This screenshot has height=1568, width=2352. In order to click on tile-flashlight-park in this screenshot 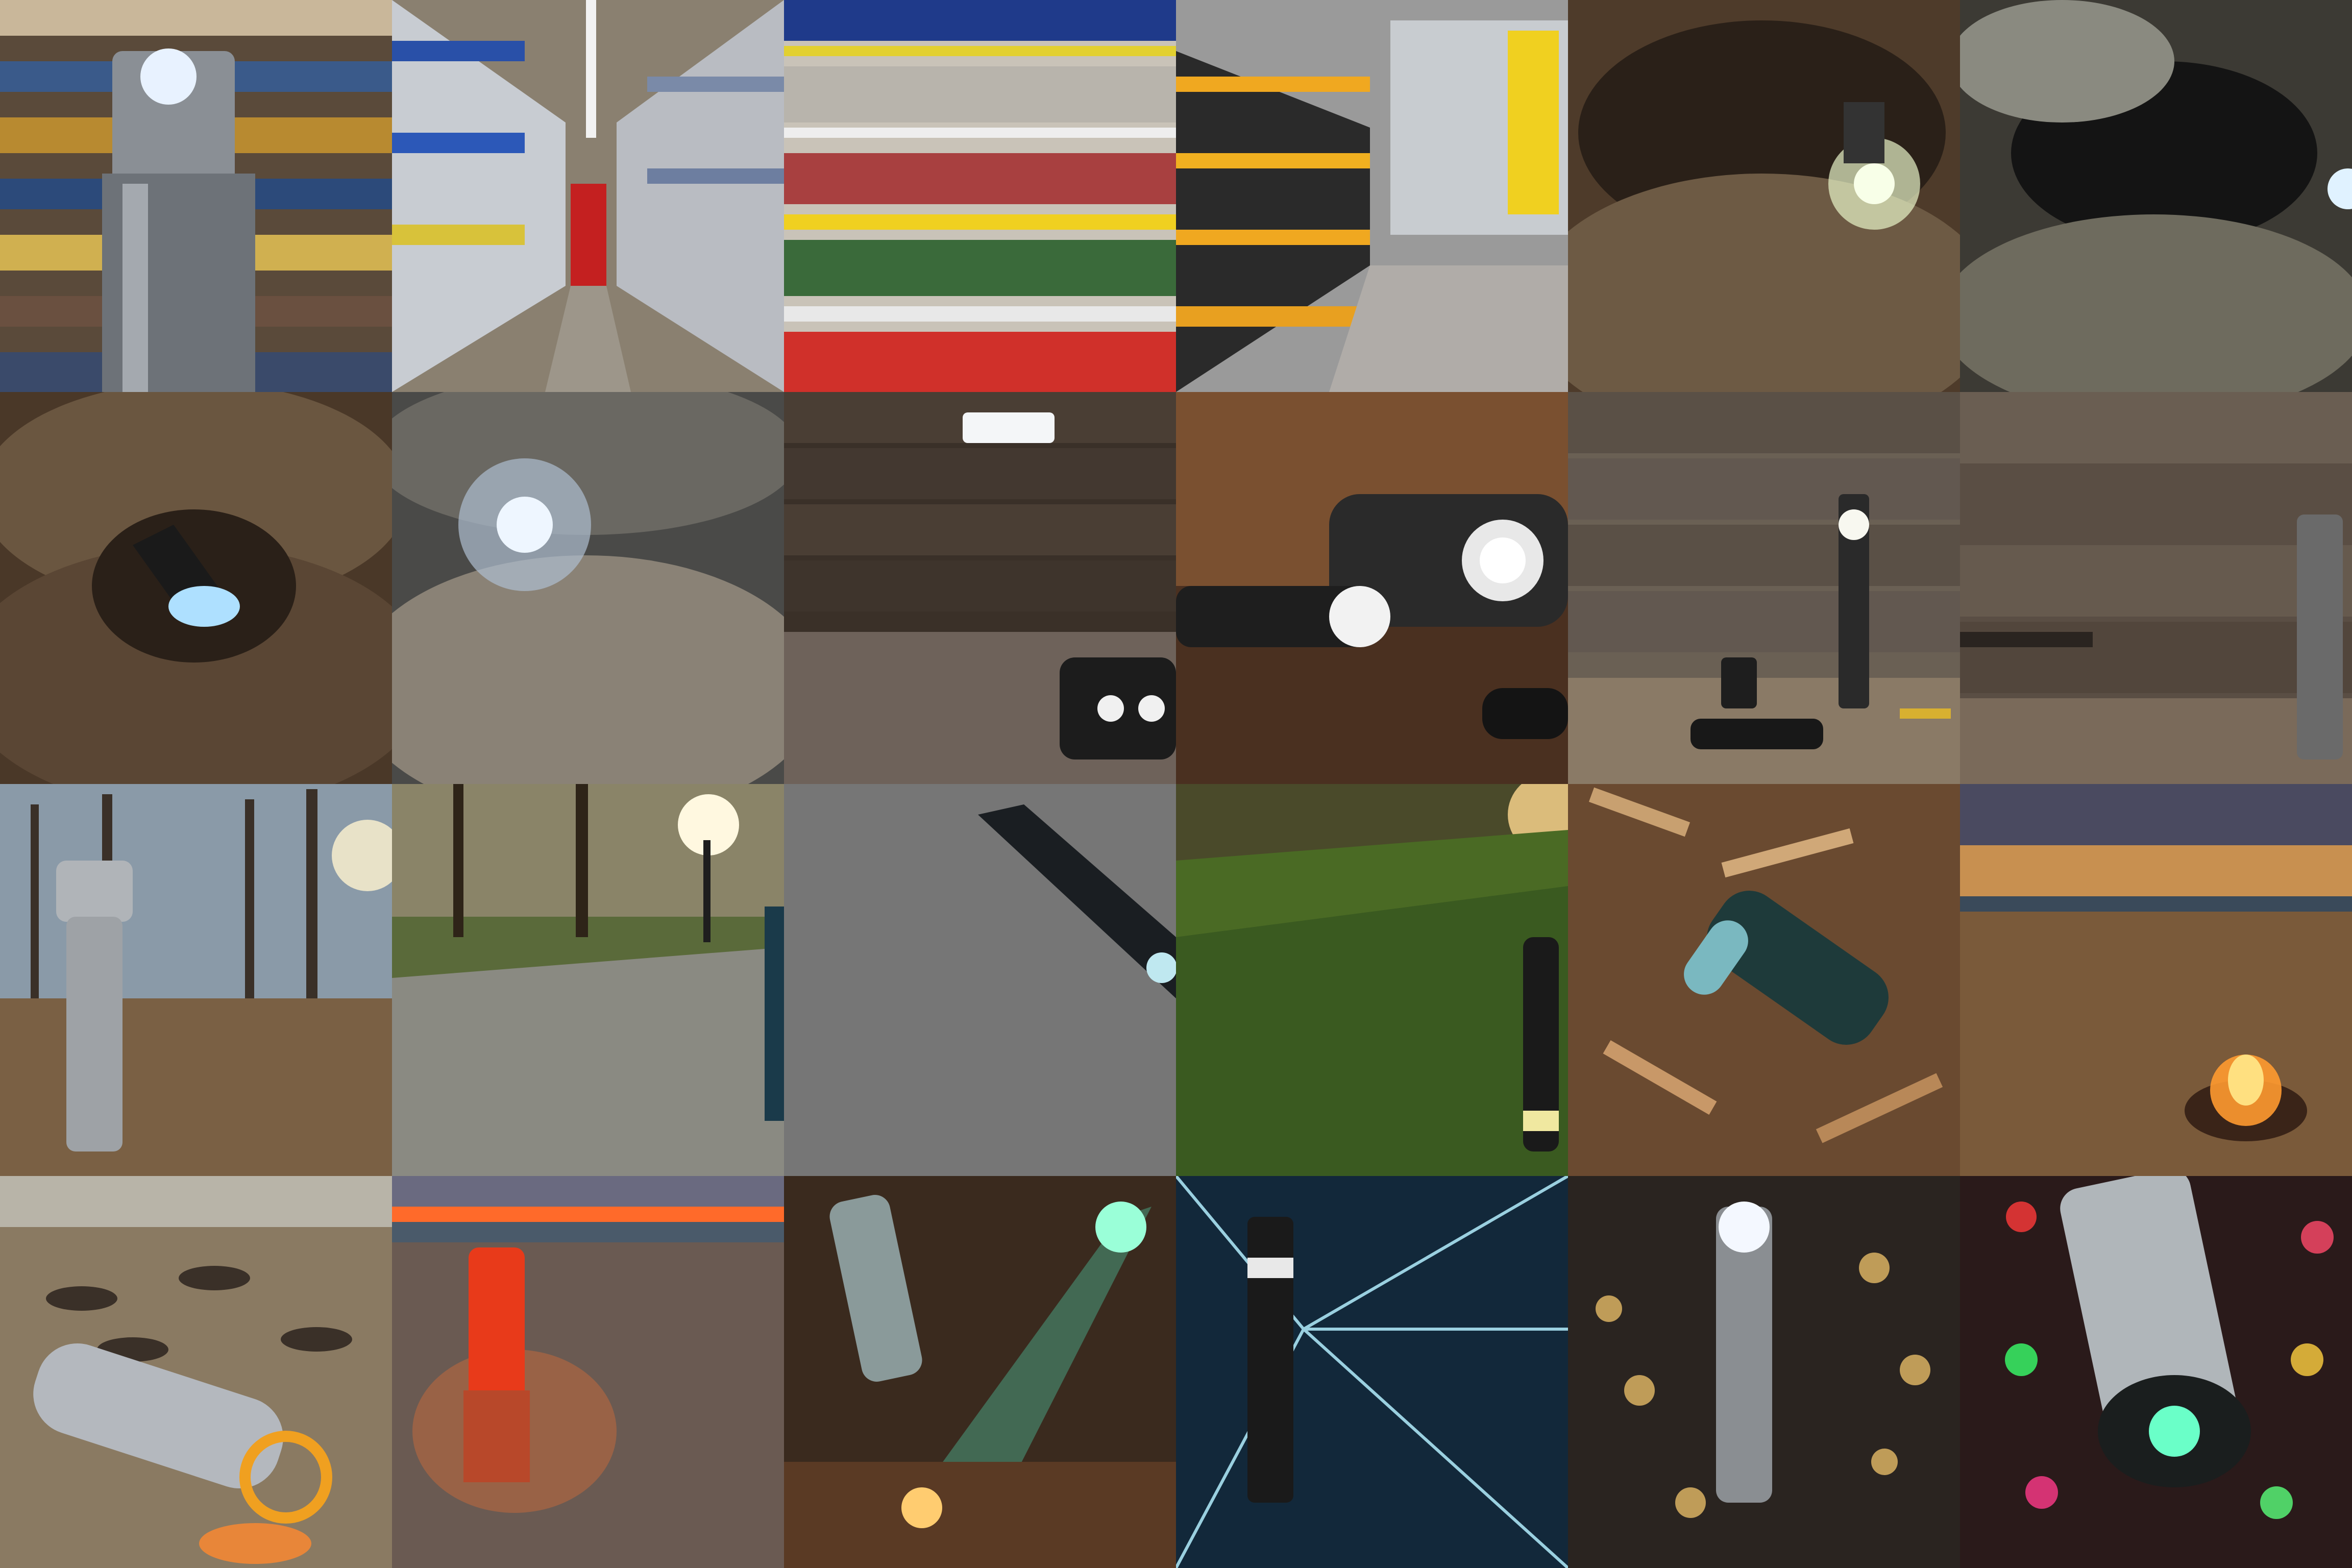, I will do `click(196, 980)`.